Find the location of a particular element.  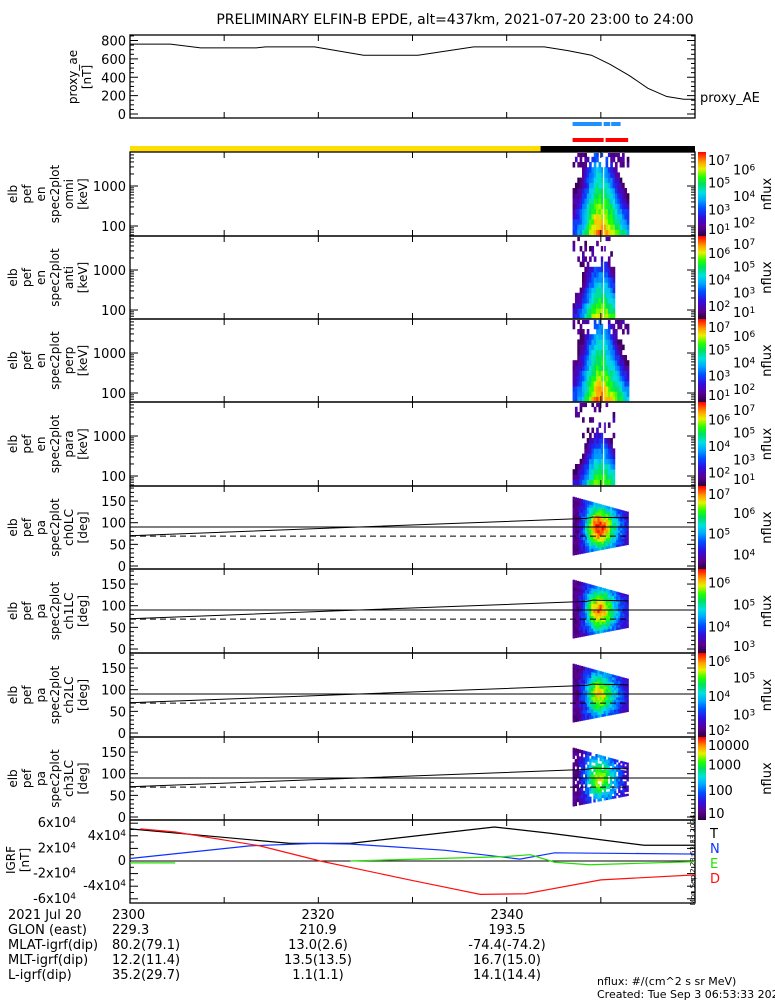

ylabel-line: pef is located at coordinates (27, 778).